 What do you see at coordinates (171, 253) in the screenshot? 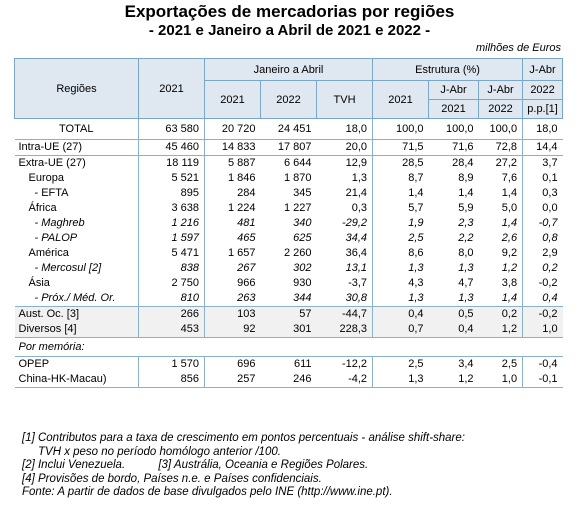
I see `row-value: 5 471` at bounding box center [171, 253].